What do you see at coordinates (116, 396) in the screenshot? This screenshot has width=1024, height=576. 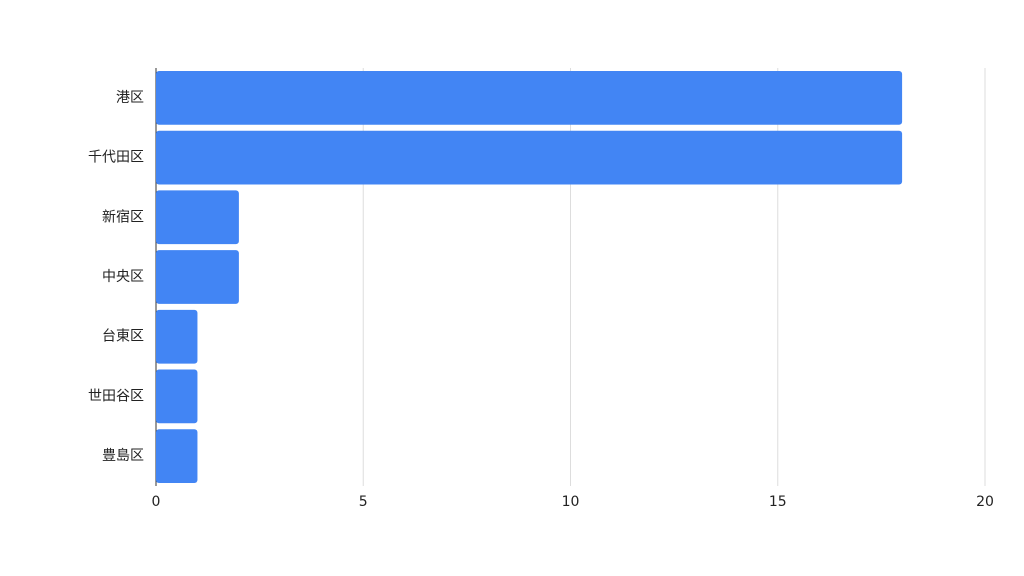 I see `y-tick-label: 世田谷区` at bounding box center [116, 396].